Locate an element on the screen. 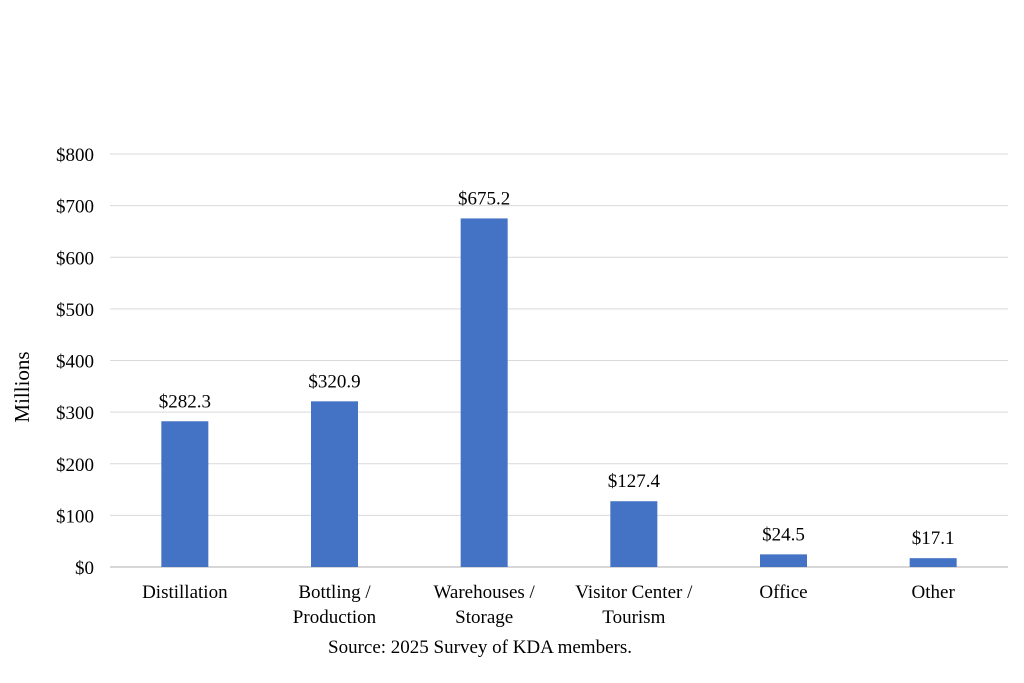 This screenshot has height=683, width=1024. bar-value-label: $282.3 is located at coordinates (185, 401).